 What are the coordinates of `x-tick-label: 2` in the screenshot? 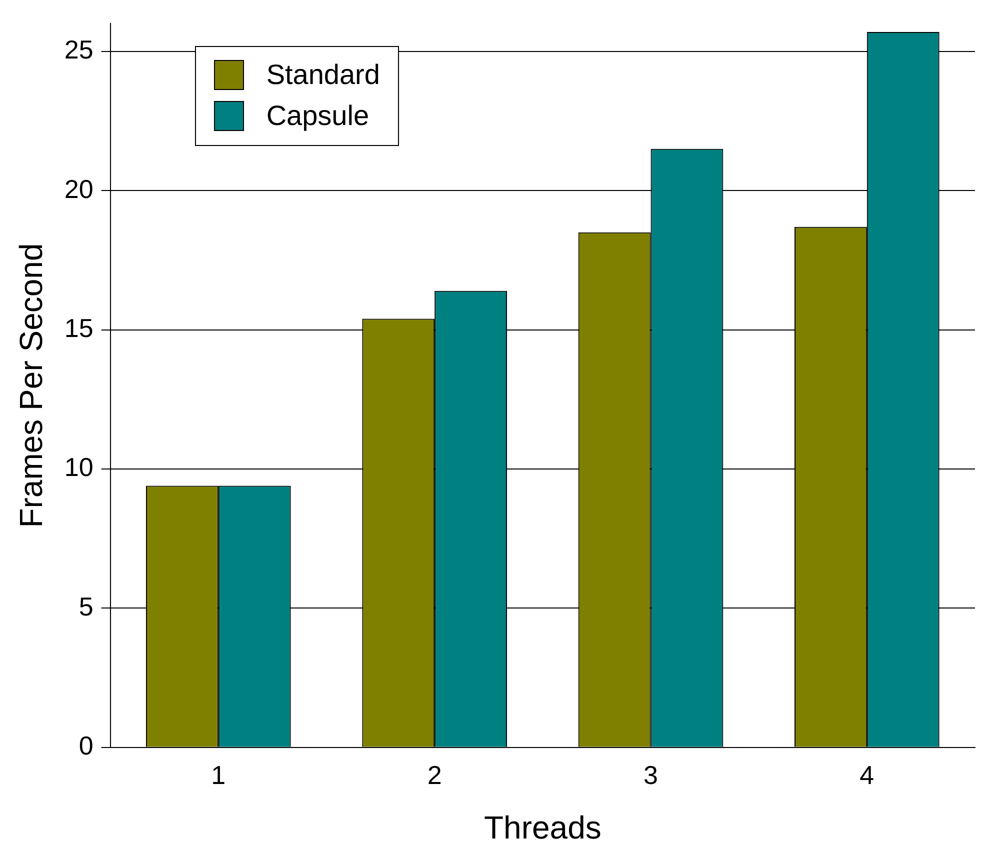 It's located at (434, 775).